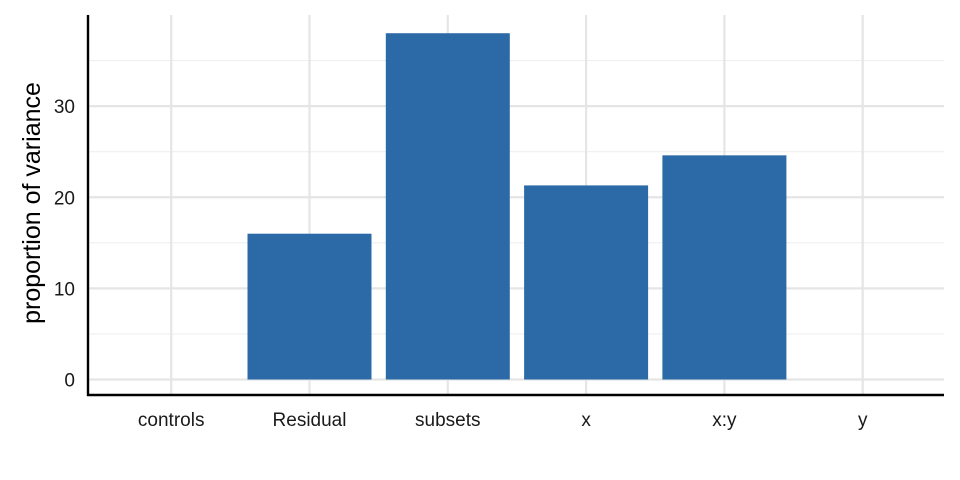 The image size is (960, 480). I want to click on bar-residual, so click(309, 306).